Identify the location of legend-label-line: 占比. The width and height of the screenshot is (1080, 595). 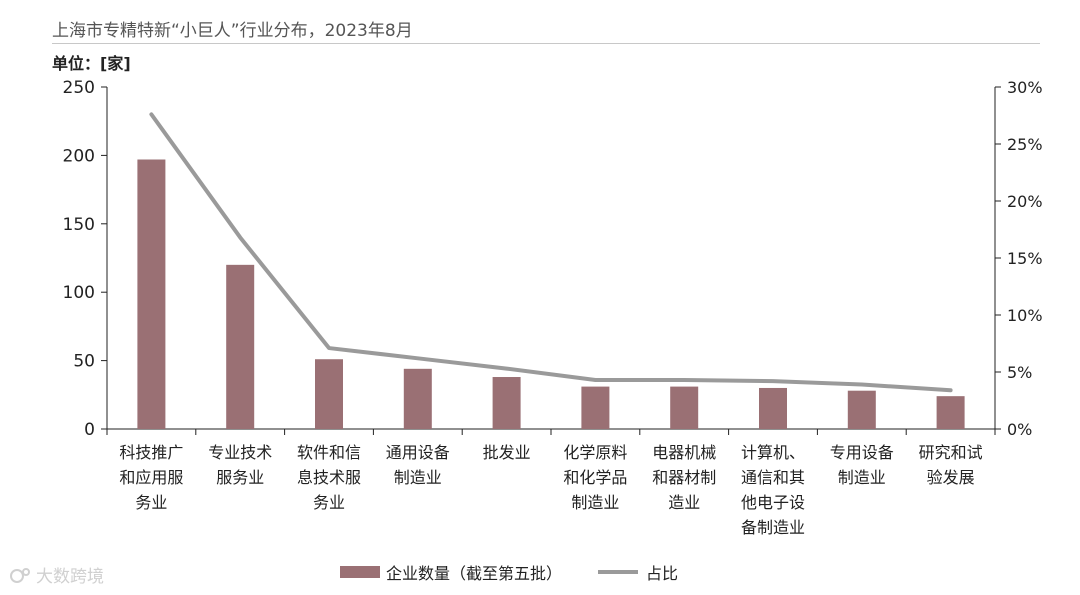
(662, 573).